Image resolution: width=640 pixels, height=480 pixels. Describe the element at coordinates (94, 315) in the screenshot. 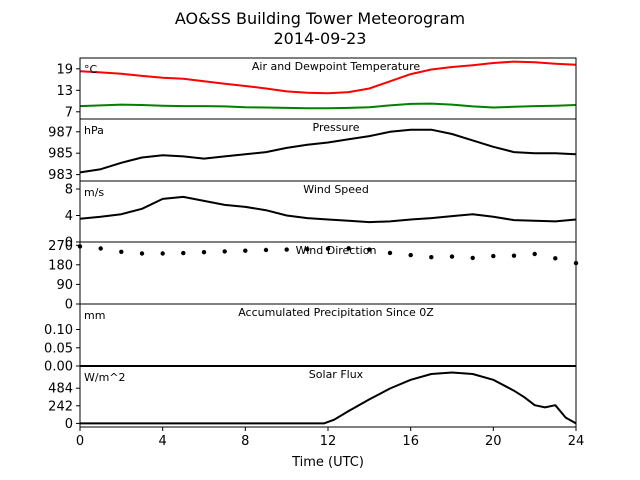

I see `accumulated-precipitation-since-0z-unit-label: mm` at that location.